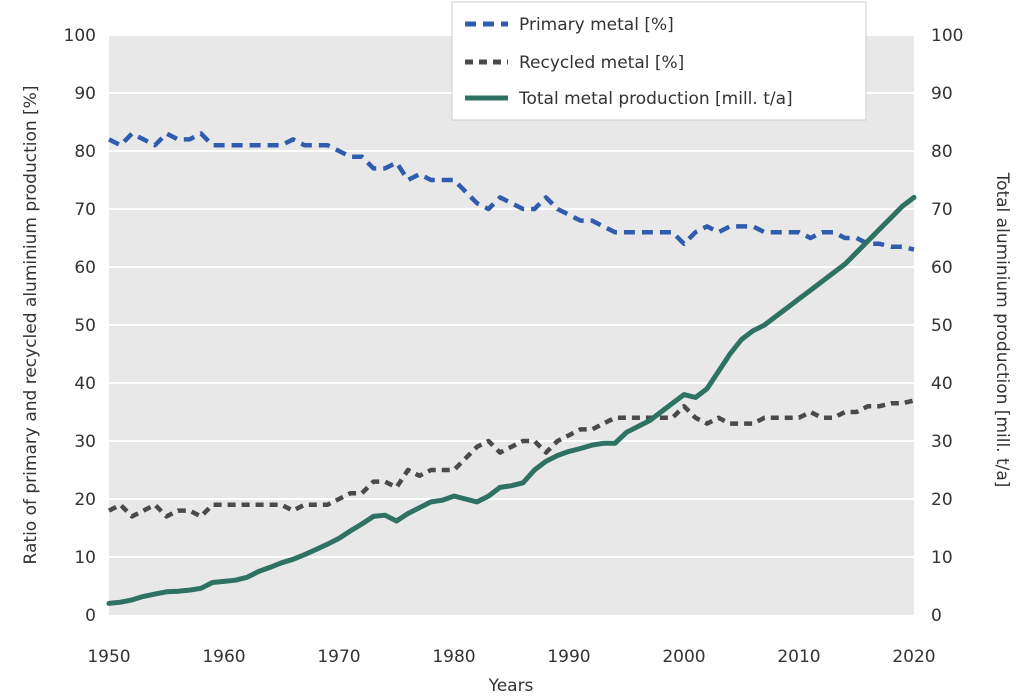  I want to click on y-left-tick-label: 10, so click(85, 558).